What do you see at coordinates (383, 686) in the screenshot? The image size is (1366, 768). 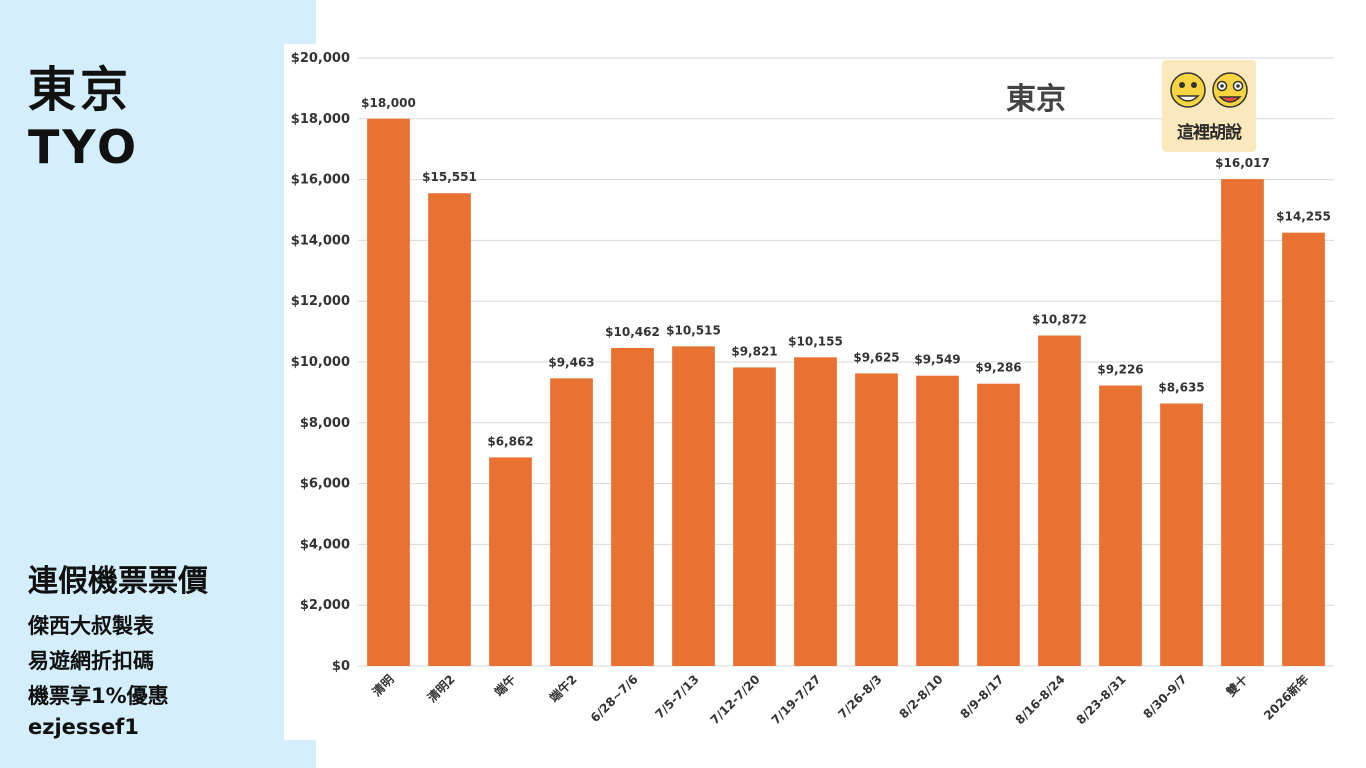 I see `x-category-label: 清明` at bounding box center [383, 686].